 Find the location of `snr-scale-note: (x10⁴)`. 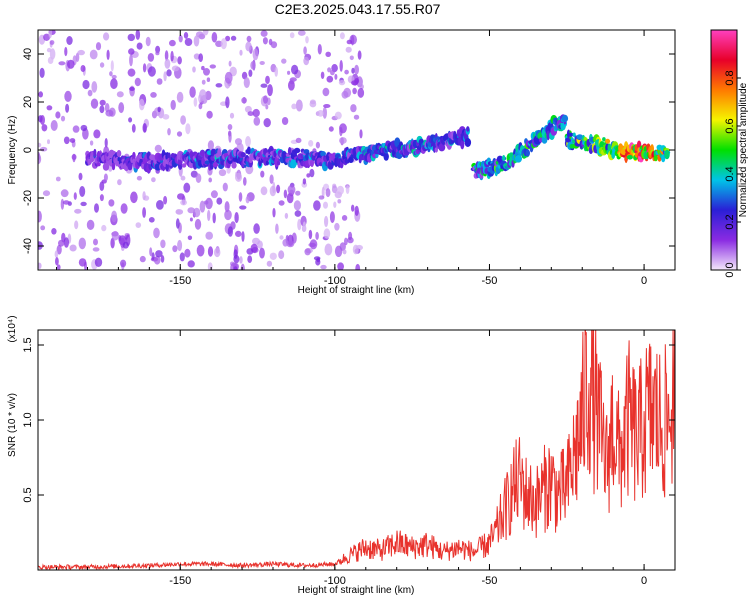

snr-scale-note: (x10⁴) is located at coordinates (12, 328).